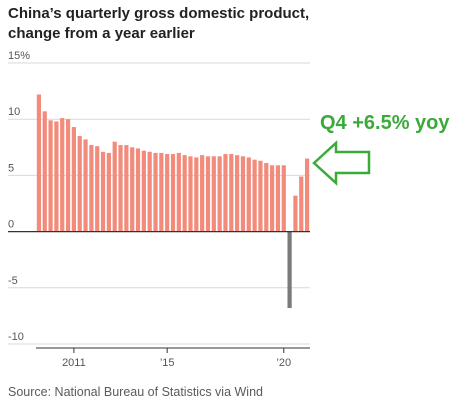  Describe the element at coordinates (11, 225) in the screenshot. I see `y-tick-label: 0` at that location.